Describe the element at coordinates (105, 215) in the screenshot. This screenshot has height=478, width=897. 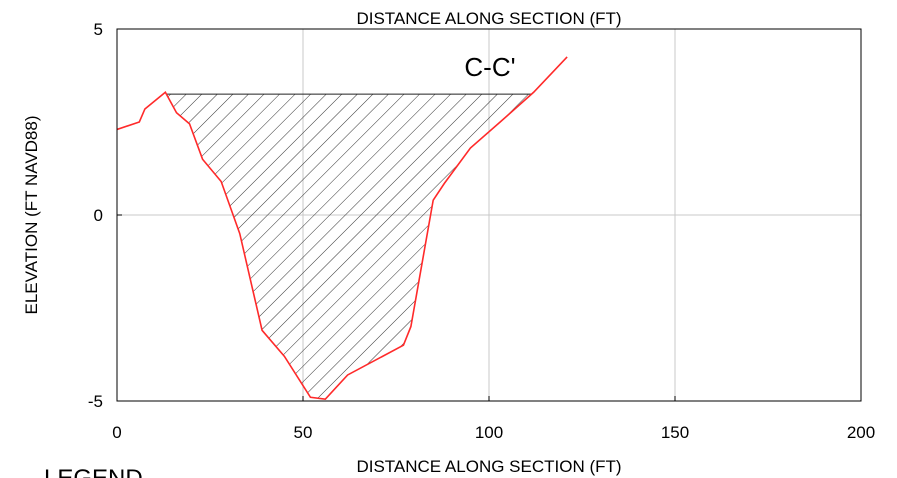
I see `y-axis-ticks: -5 0 5` at that location.